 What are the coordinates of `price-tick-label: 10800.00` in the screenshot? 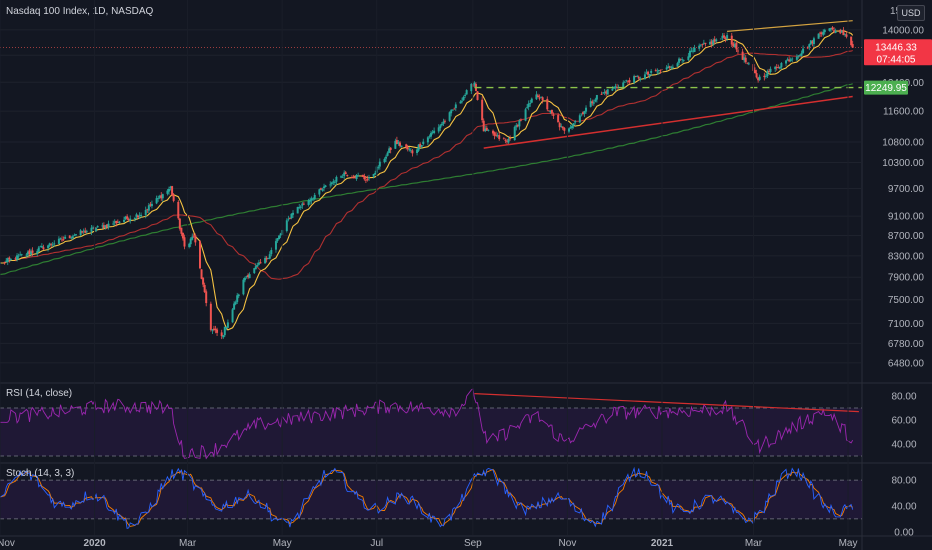 It's located at (903, 143).